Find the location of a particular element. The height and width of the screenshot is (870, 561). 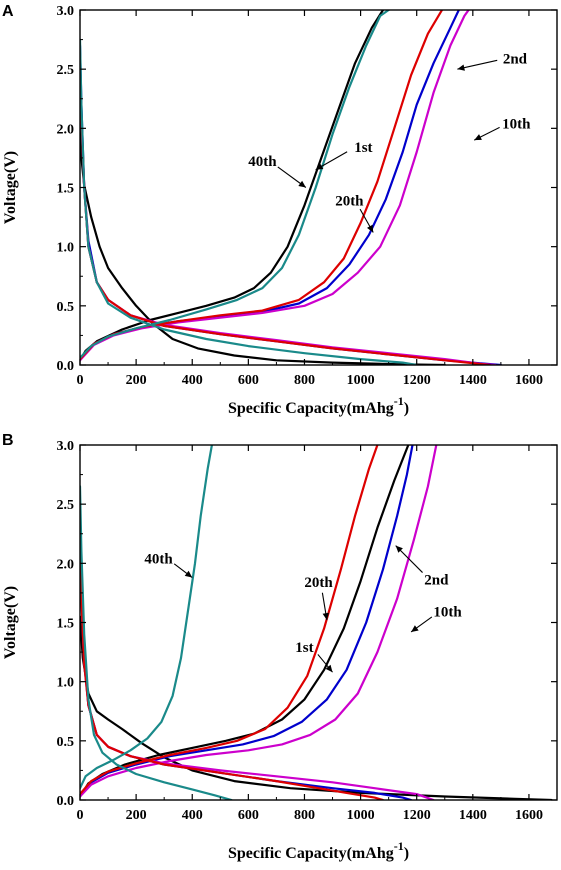

panel-letter: A is located at coordinates (8, 11).